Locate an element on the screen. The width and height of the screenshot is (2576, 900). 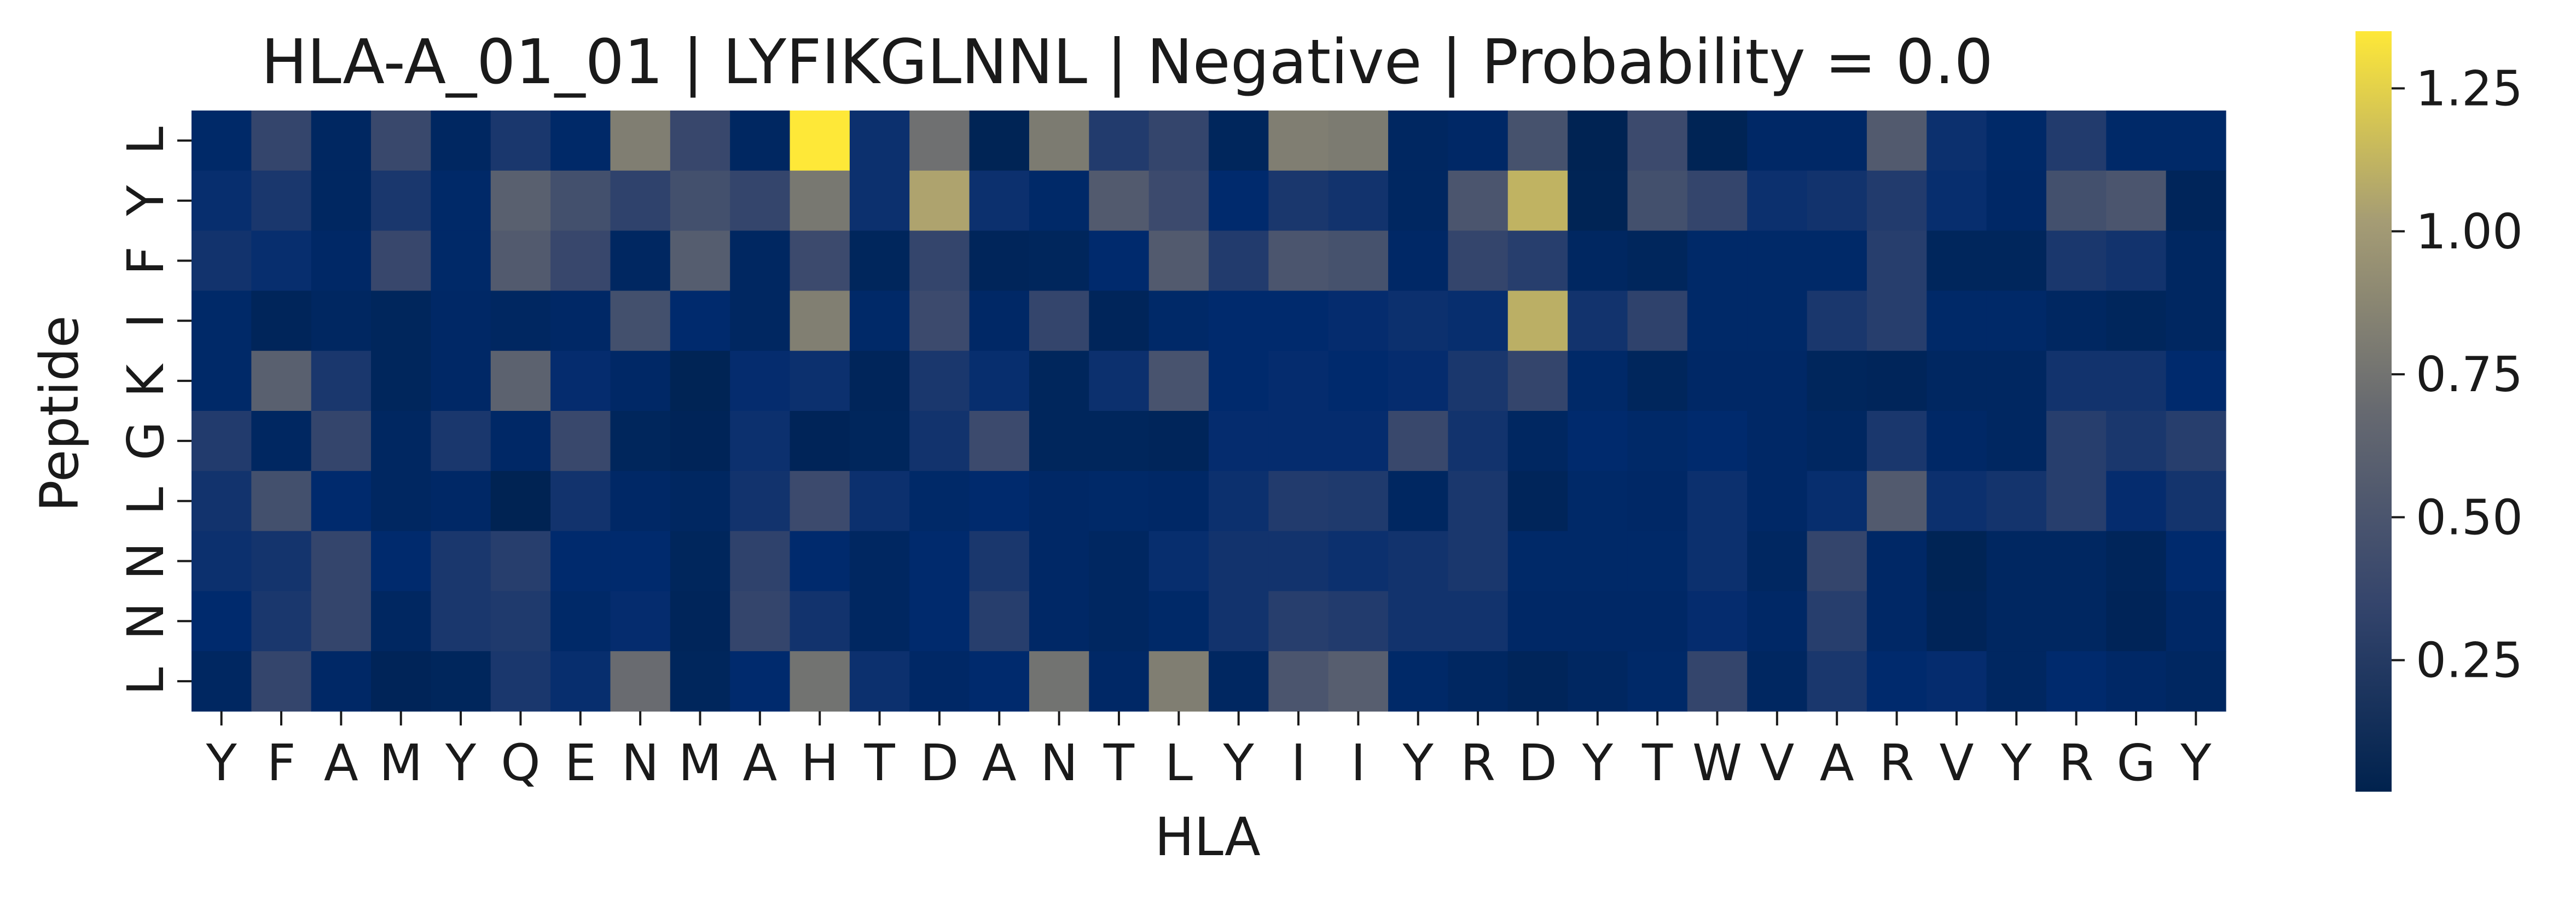
x-tick-label: L is located at coordinates (1179, 763).